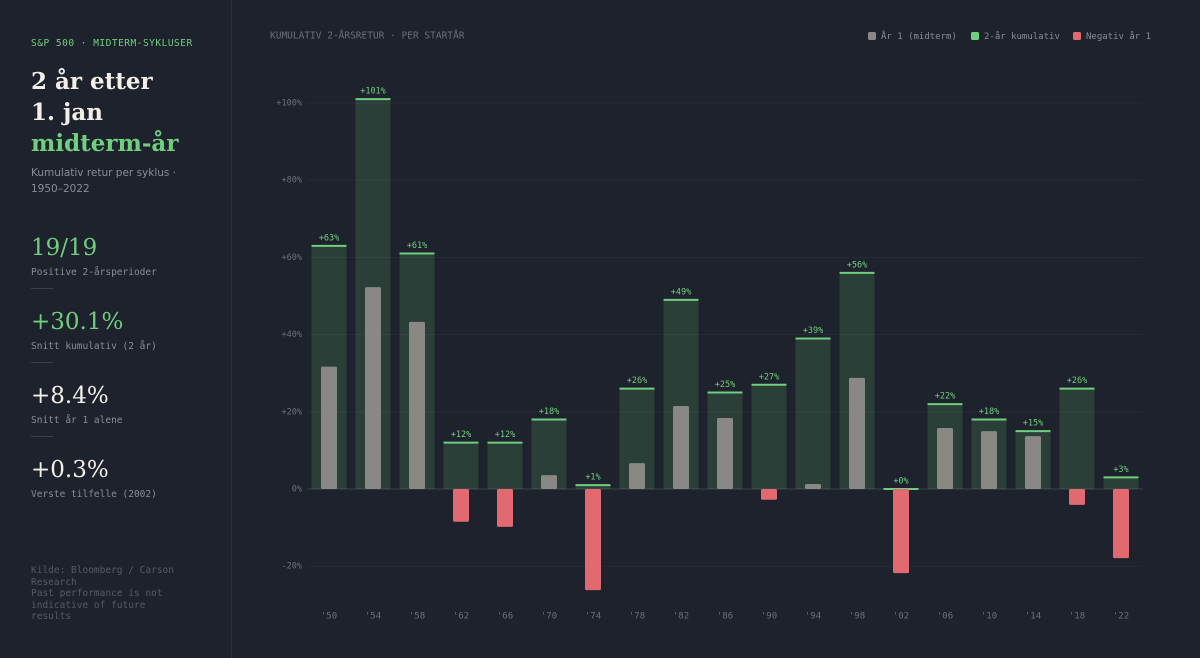  I want to click on stat-value: +0.3%, so click(70, 470).